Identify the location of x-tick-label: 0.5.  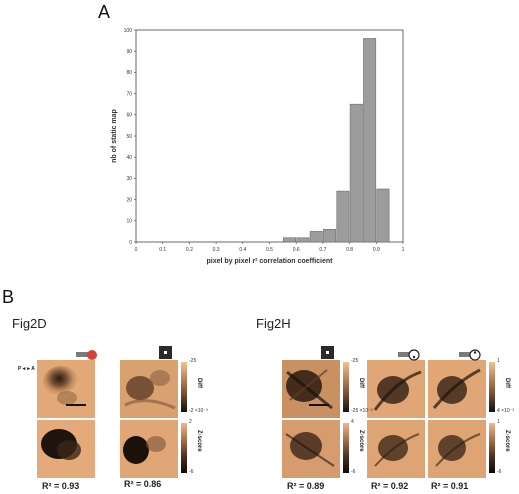
(269, 250).